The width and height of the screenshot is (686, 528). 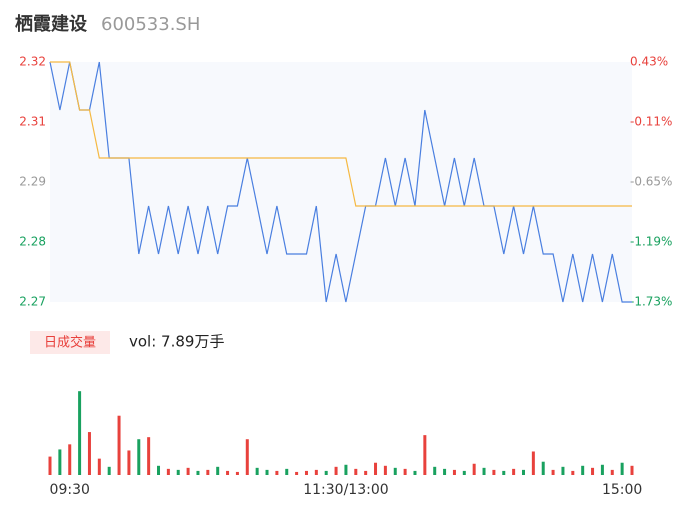 What do you see at coordinates (651, 302) in the screenshot?
I see `y2-tick-label: -1.73%` at bounding box center [651, 302].